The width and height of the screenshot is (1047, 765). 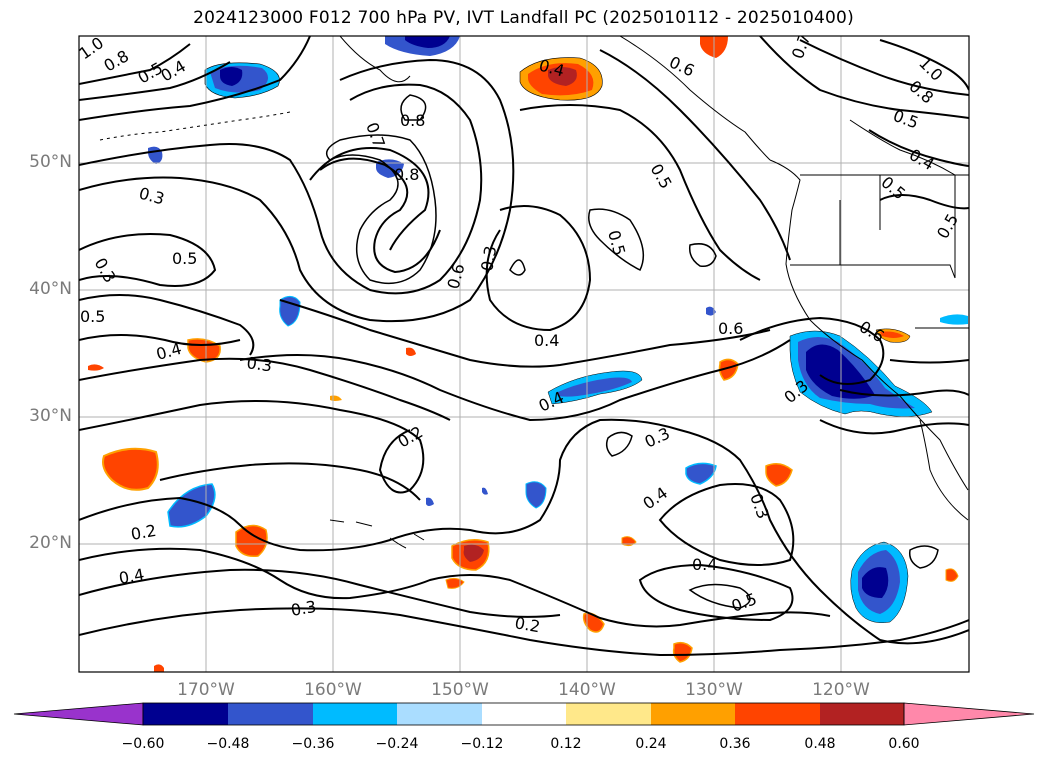 What do you see at coordinates (460, 690) in the screenshot?
I see `lon-label: 150°W` at bounding box center [460, 690].